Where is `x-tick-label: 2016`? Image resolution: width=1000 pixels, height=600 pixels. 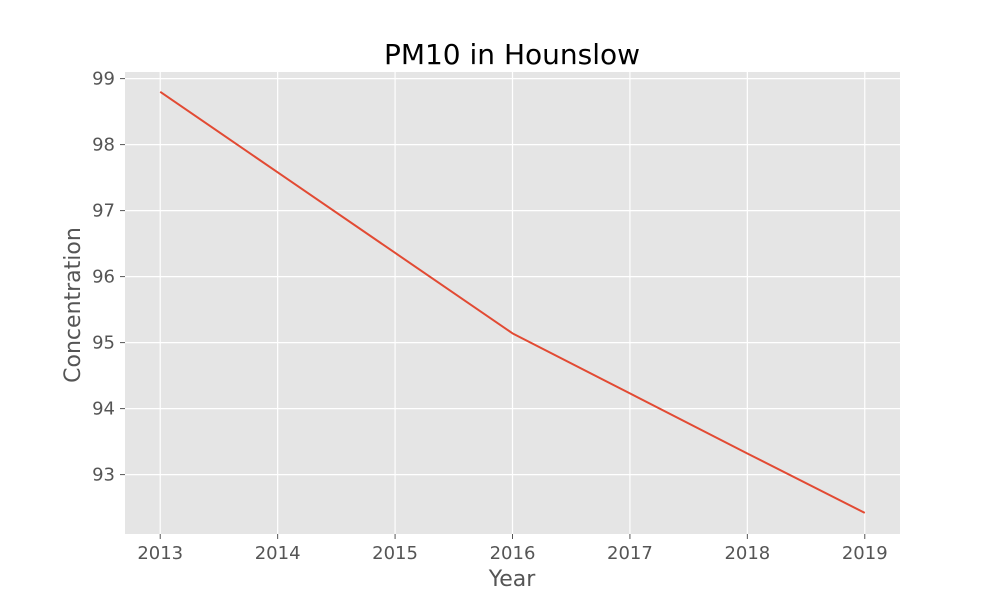
x-tick-label: 2016 is located at coordinates (513, 553).